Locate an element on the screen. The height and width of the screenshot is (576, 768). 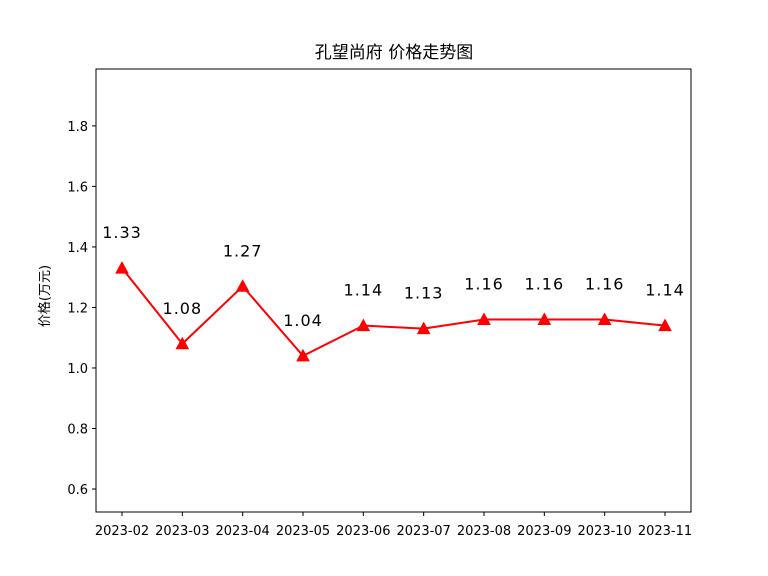
data-label: 1.33 is located at coordinates (122, 232).